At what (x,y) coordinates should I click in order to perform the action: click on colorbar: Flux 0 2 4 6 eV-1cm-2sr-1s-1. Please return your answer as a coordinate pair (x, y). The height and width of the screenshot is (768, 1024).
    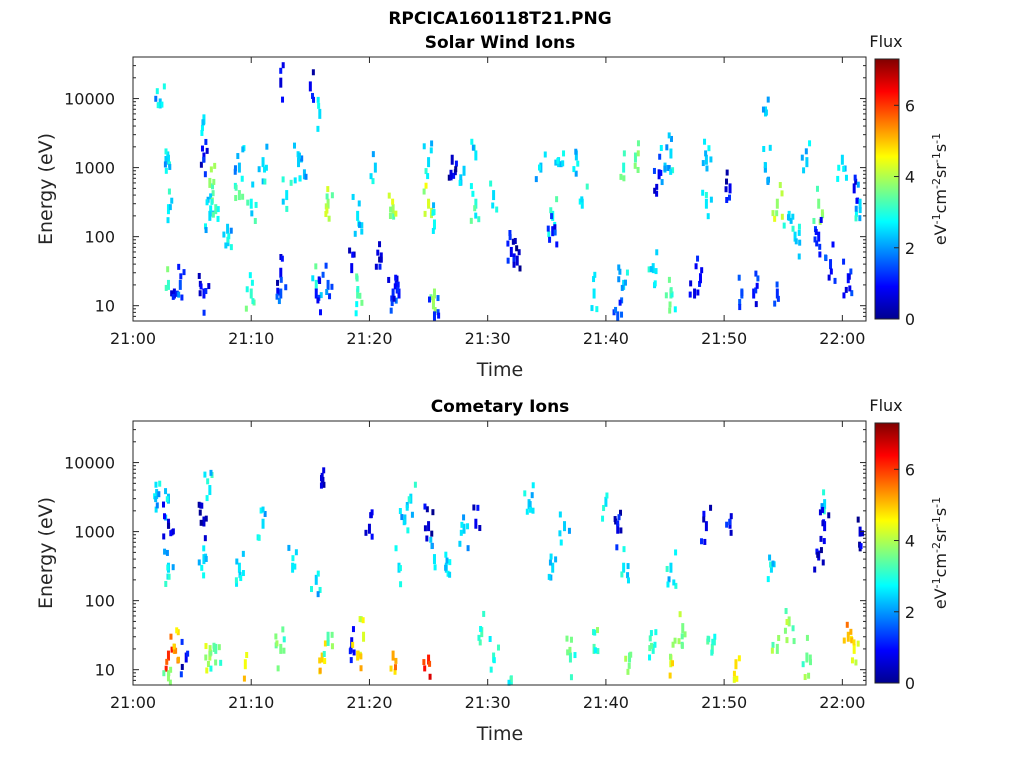
    Looking at the image, I should click on (909, 544).